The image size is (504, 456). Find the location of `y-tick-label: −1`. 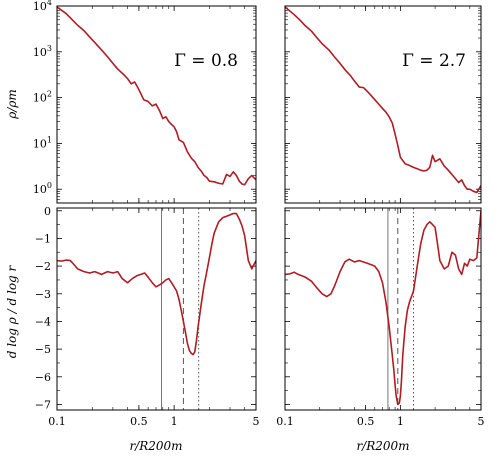

y-tick-label: −1 is located at coordinates (43, 238).